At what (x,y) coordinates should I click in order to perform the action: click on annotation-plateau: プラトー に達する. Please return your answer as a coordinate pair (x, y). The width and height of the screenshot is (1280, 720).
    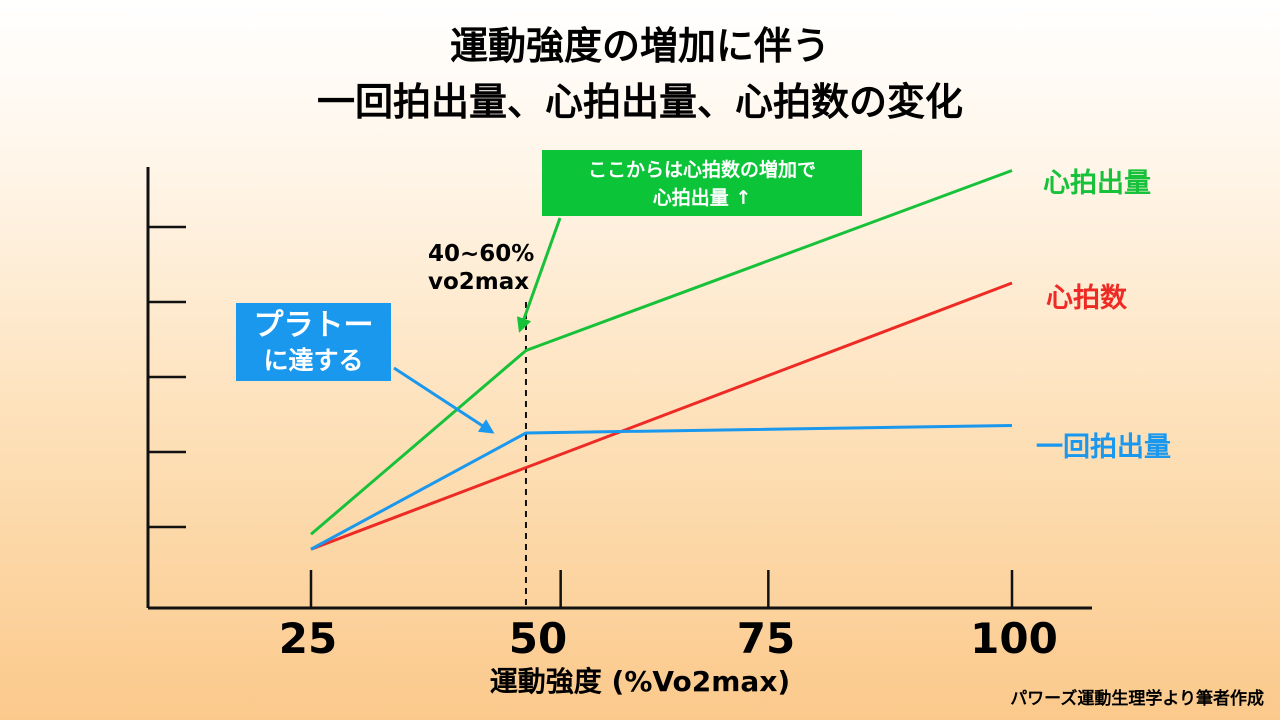
    Looking at the image, I should click on (313, 342).